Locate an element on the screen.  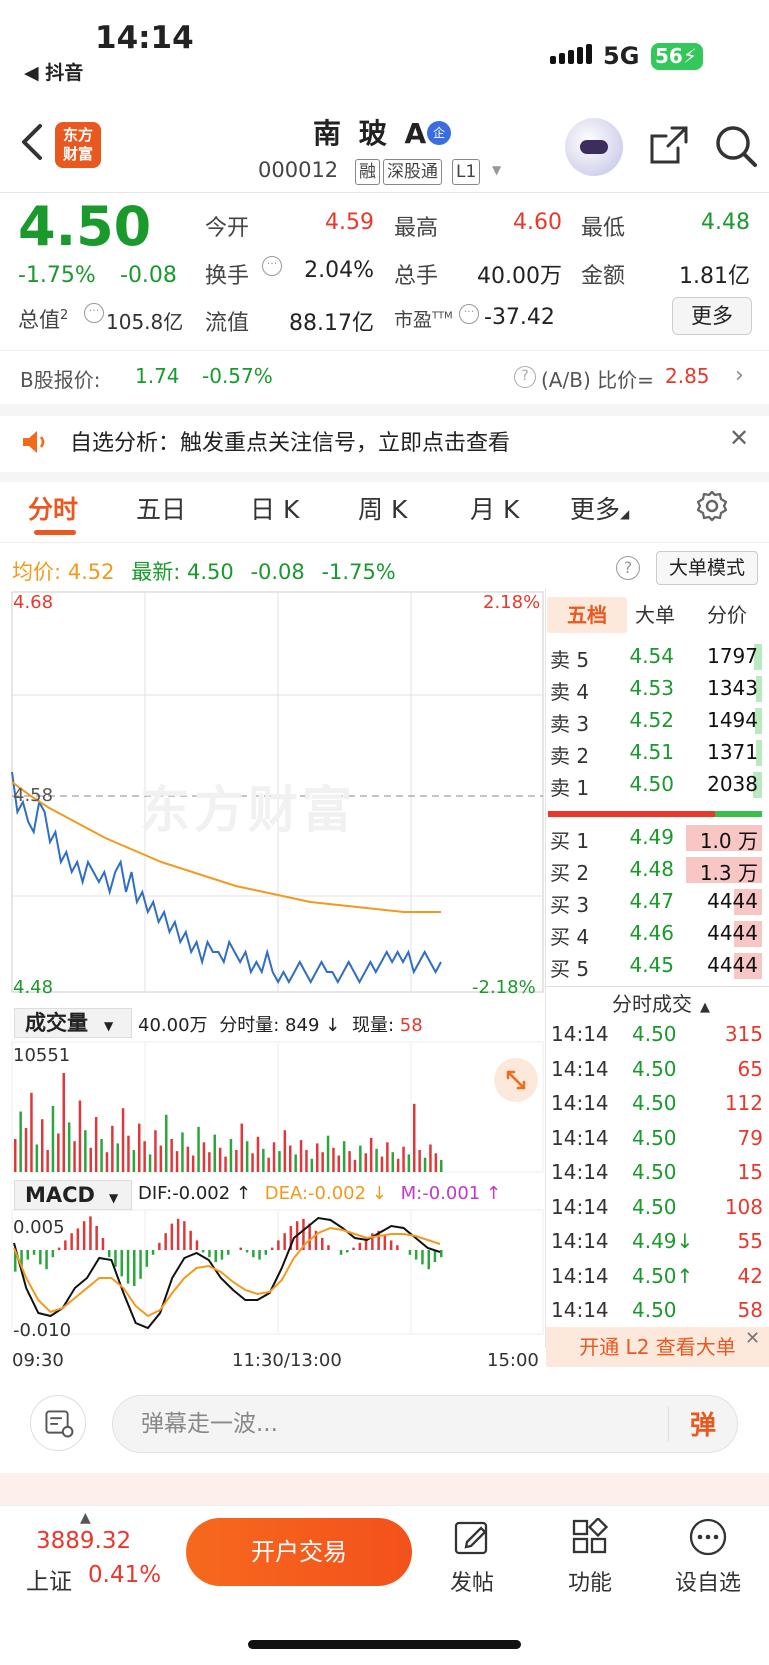
more-button: 更多 is located at coordinates (712, 316).